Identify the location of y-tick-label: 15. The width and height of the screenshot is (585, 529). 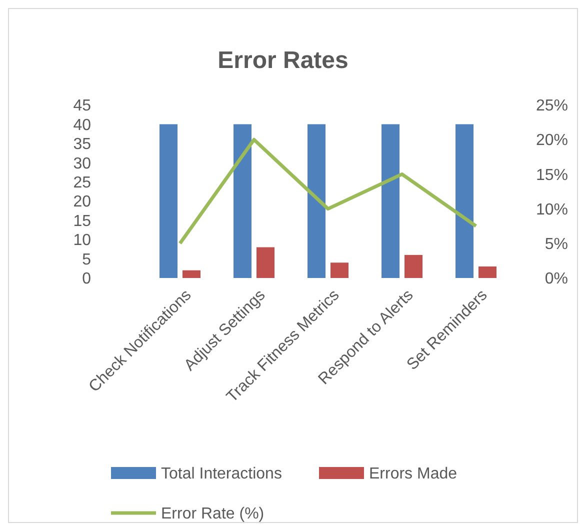
(82, 221).